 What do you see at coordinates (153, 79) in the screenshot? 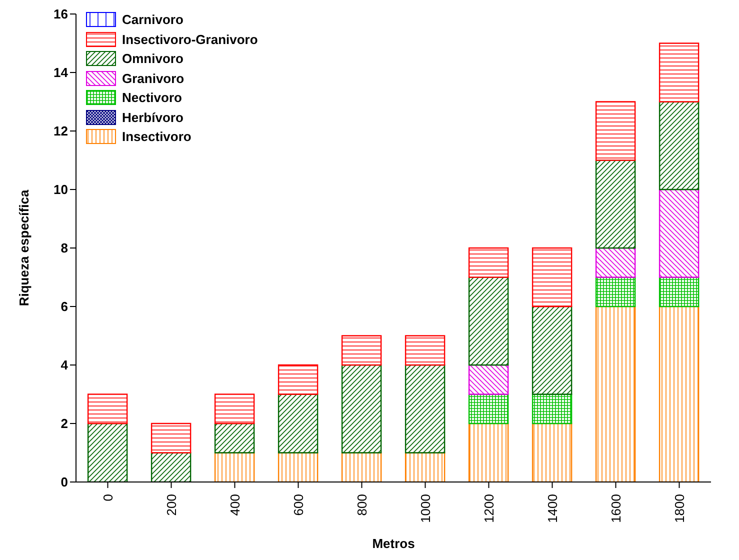
I see `legend-label: Granivoro` at bounding box center [153, 79].